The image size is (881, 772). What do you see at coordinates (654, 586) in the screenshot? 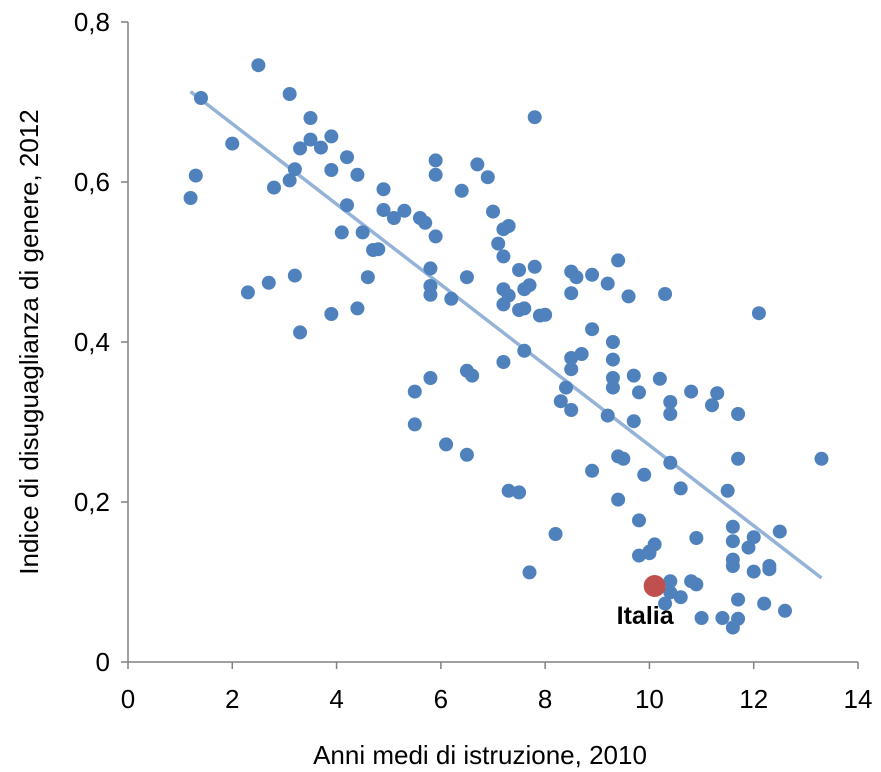
I see `highlight-point` at bounding box center [654, 586].